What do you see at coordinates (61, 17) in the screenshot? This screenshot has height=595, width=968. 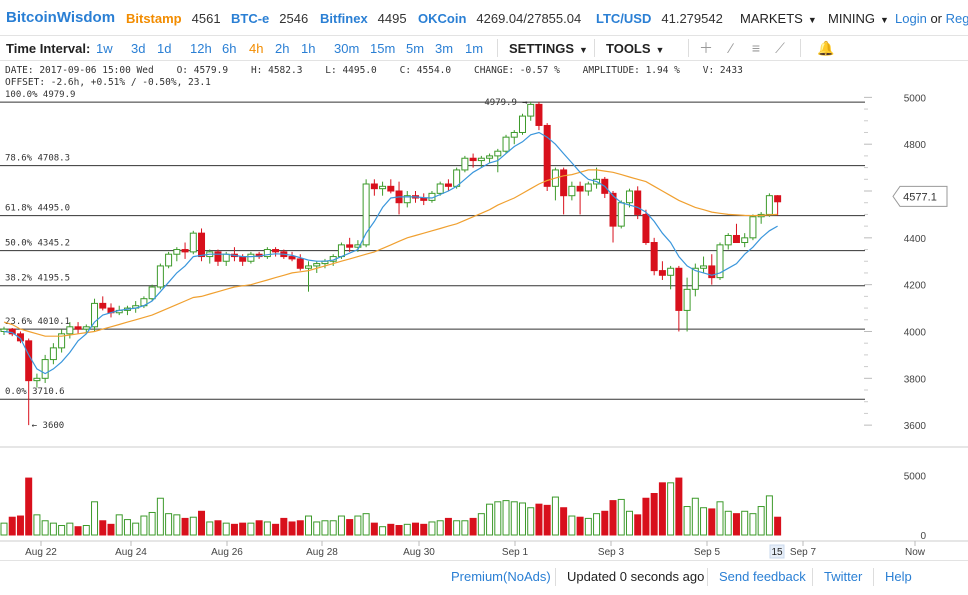 I see `brand-logo: BitcoinWisdom` at bounding box center [61, 17].